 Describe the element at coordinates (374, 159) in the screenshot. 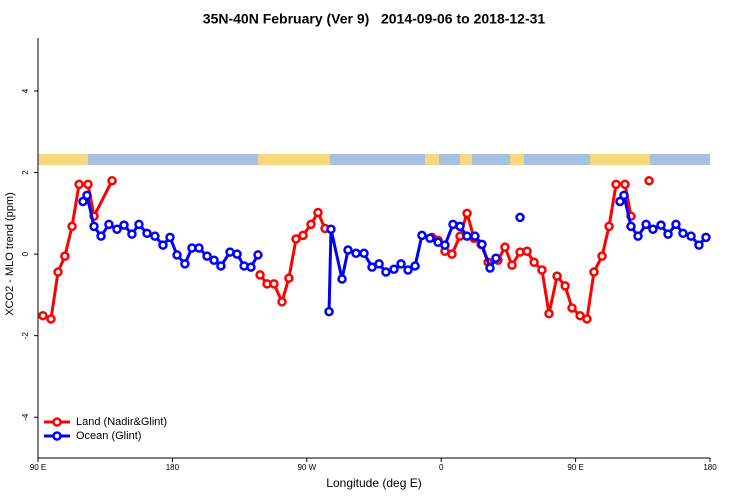

I see `land-ocean-strip` at that location.